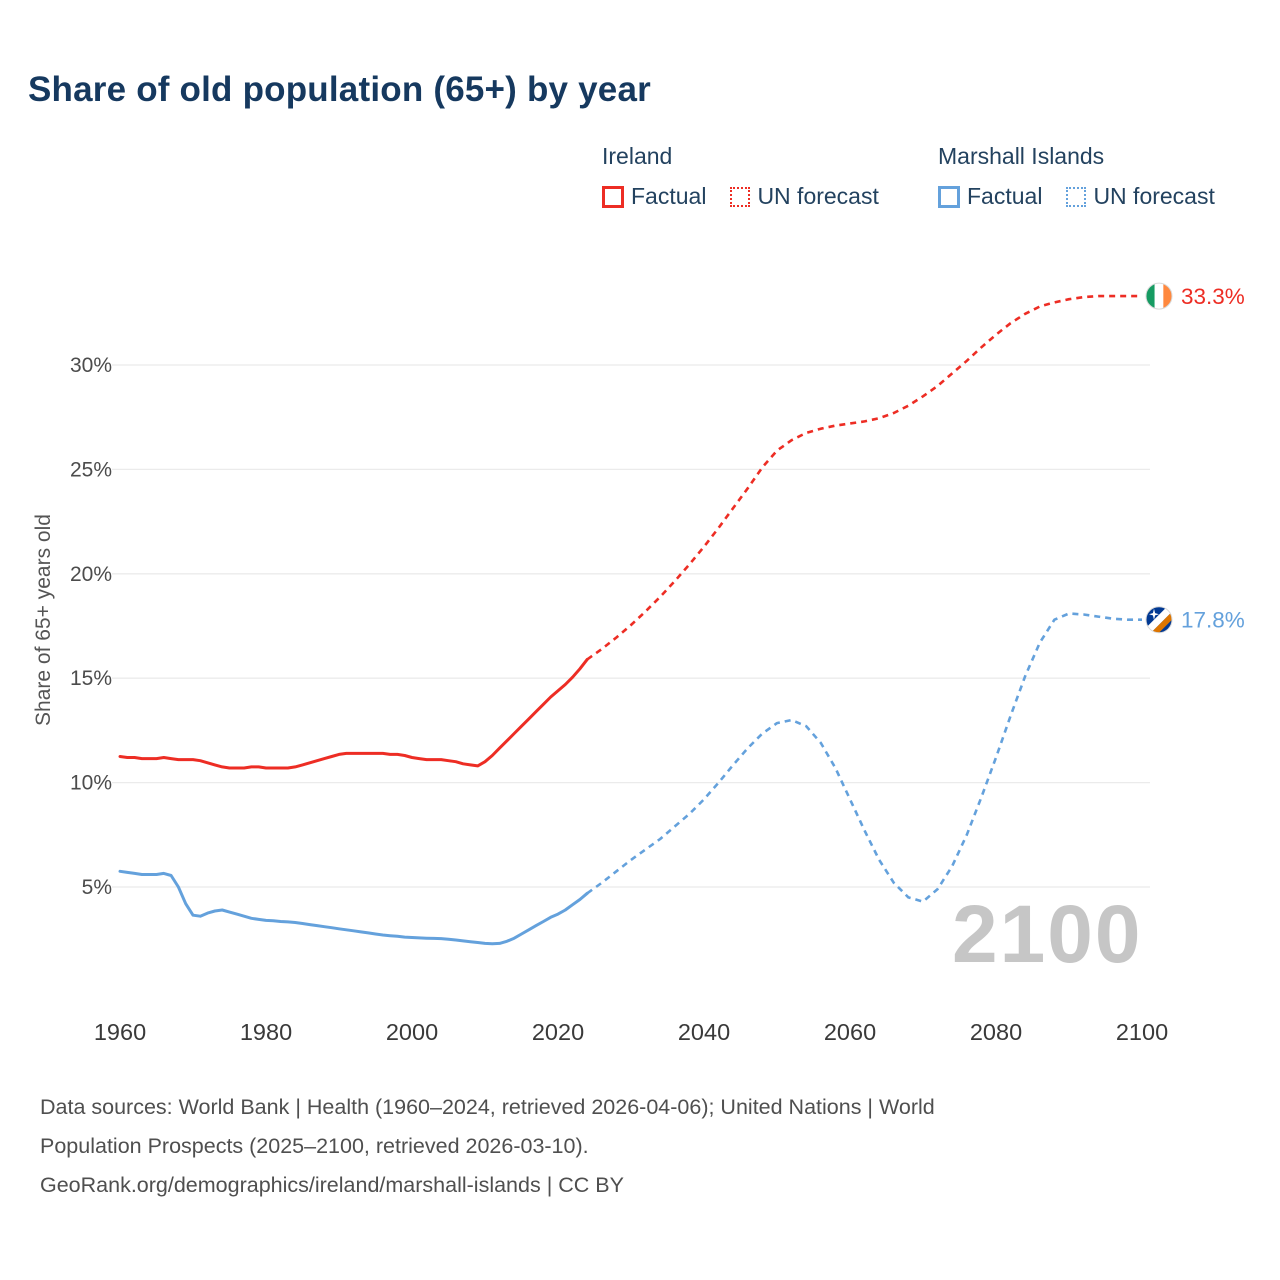 This screenshot has height=1280, width=1280. I want to click on y-tick-label: 10%, so click(91, 783).